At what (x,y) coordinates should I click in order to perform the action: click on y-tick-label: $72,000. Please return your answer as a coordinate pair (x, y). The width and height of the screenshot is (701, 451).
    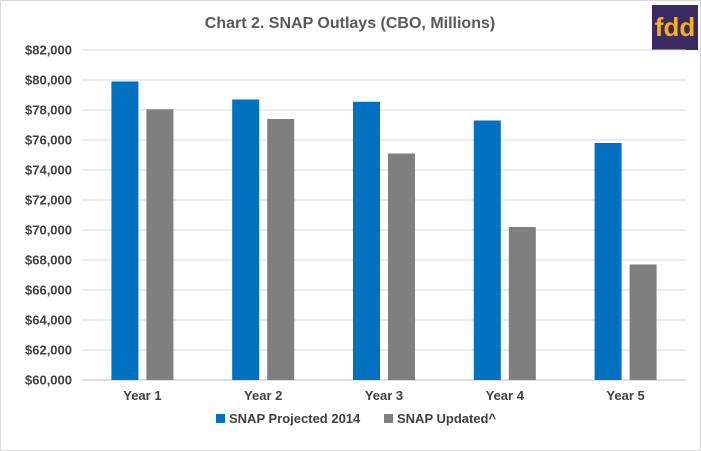
    Looking at the image, I should click on (48, 200).